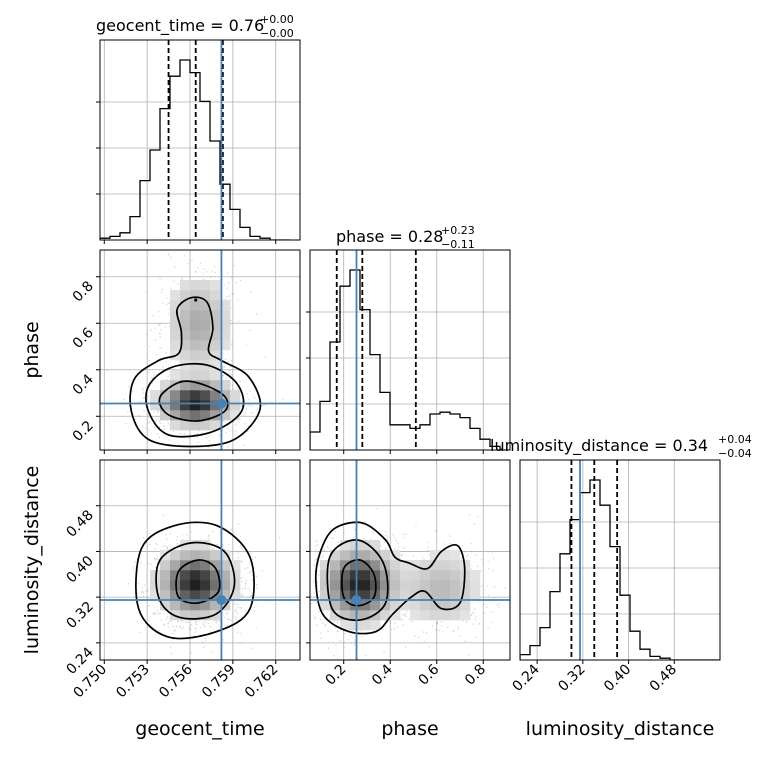  I want to click on x-tick-label-geocent_time: 0.762, so click(262, 682).